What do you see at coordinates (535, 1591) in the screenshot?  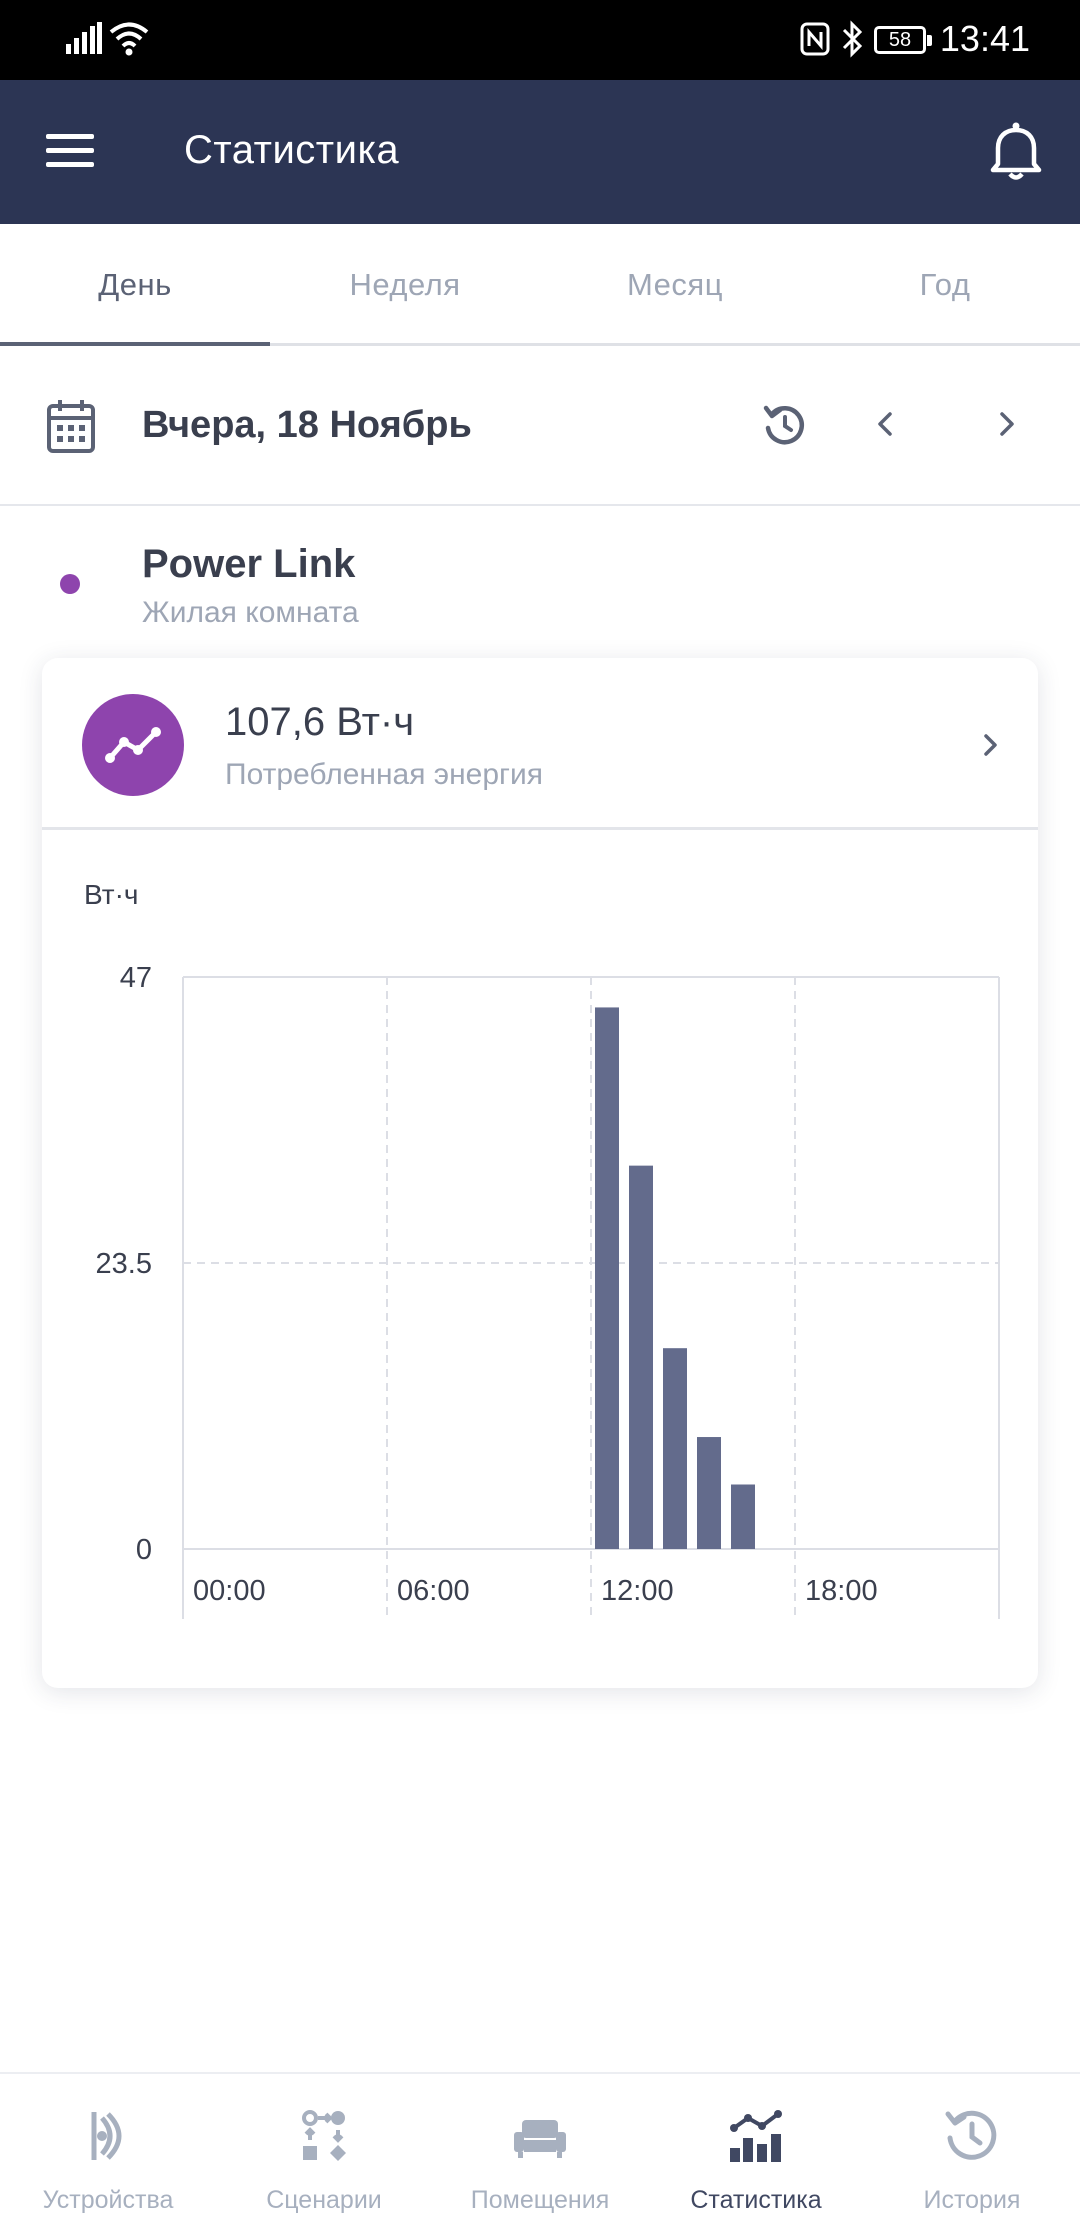 I see `x-axis-ticks: 00:00 06:00 12:00 18:00` at bounding box center [535, 1591].